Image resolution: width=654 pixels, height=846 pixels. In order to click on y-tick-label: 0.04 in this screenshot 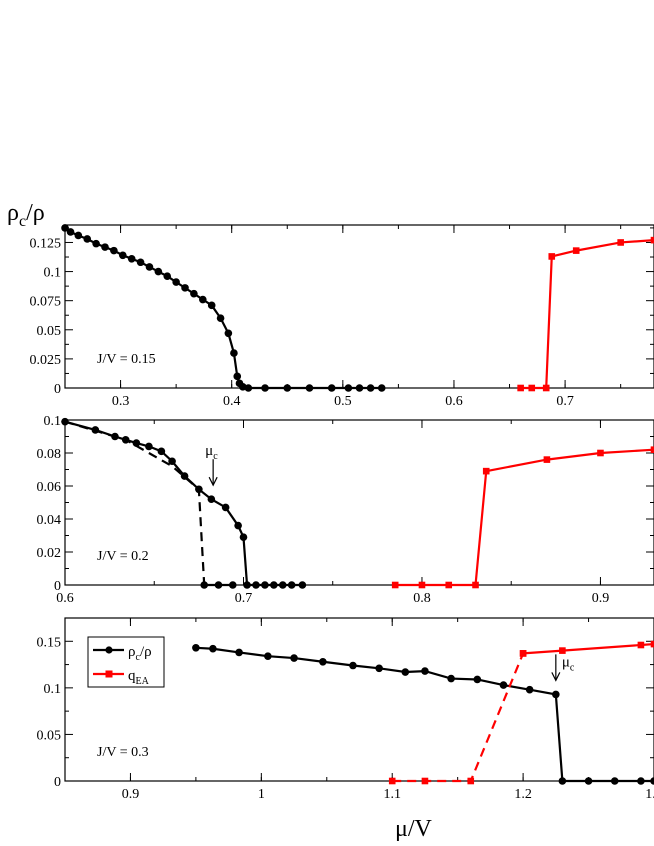, I will do `click(49, 520)`.